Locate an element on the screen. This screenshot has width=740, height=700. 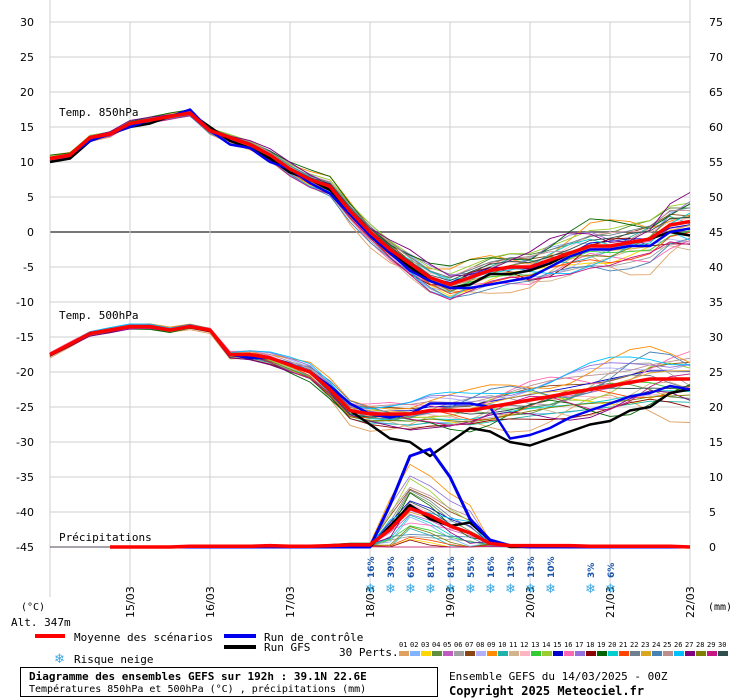
perturbation-id-label: 14 is located at coordinates (546, 645).